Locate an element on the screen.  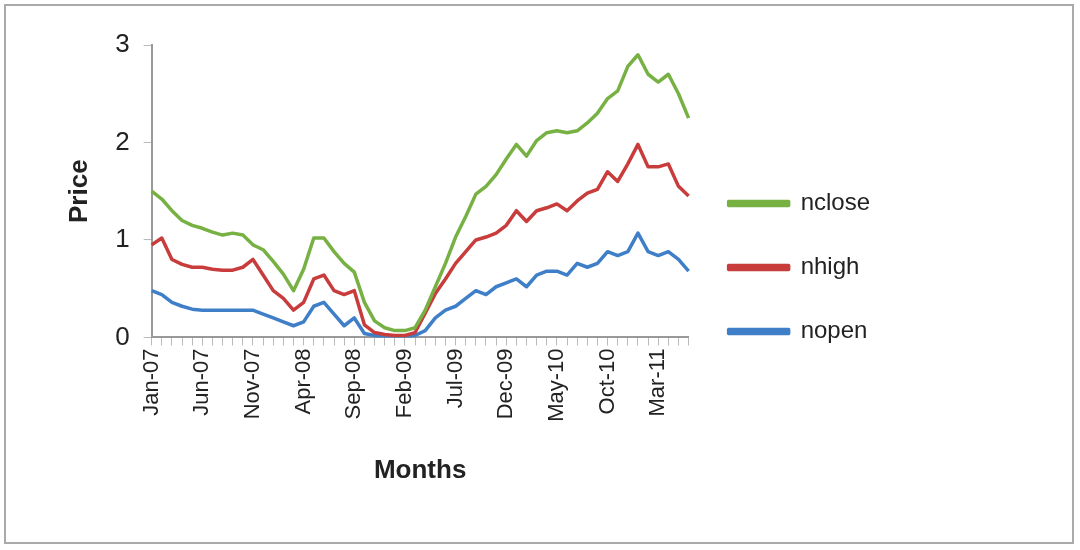
x-tick-label: Dec-09 is located at coordinates (505, 384).